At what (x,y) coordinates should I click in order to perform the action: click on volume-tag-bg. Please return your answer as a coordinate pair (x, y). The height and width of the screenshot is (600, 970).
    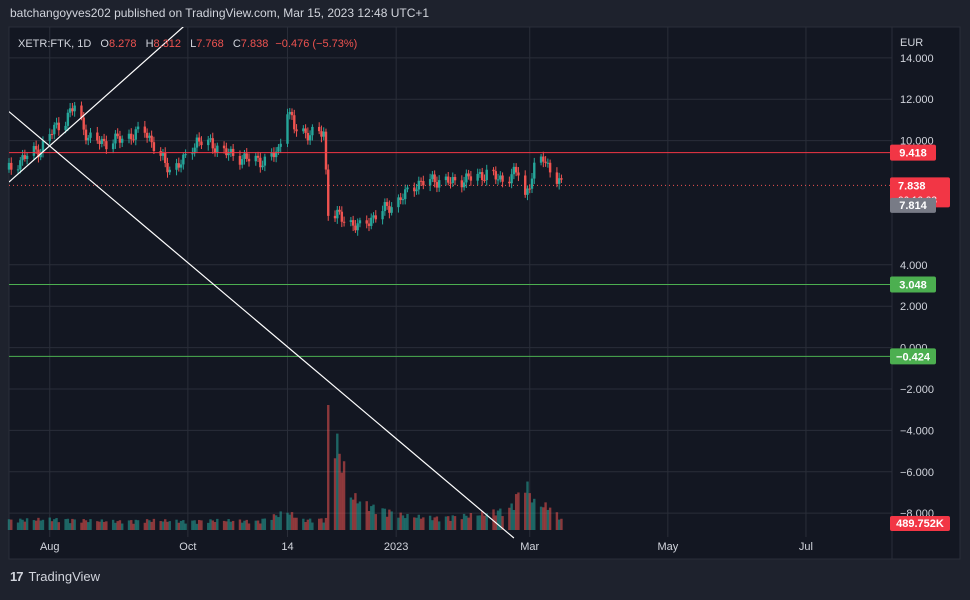
    Looking at the image, I should click on (920, 523).